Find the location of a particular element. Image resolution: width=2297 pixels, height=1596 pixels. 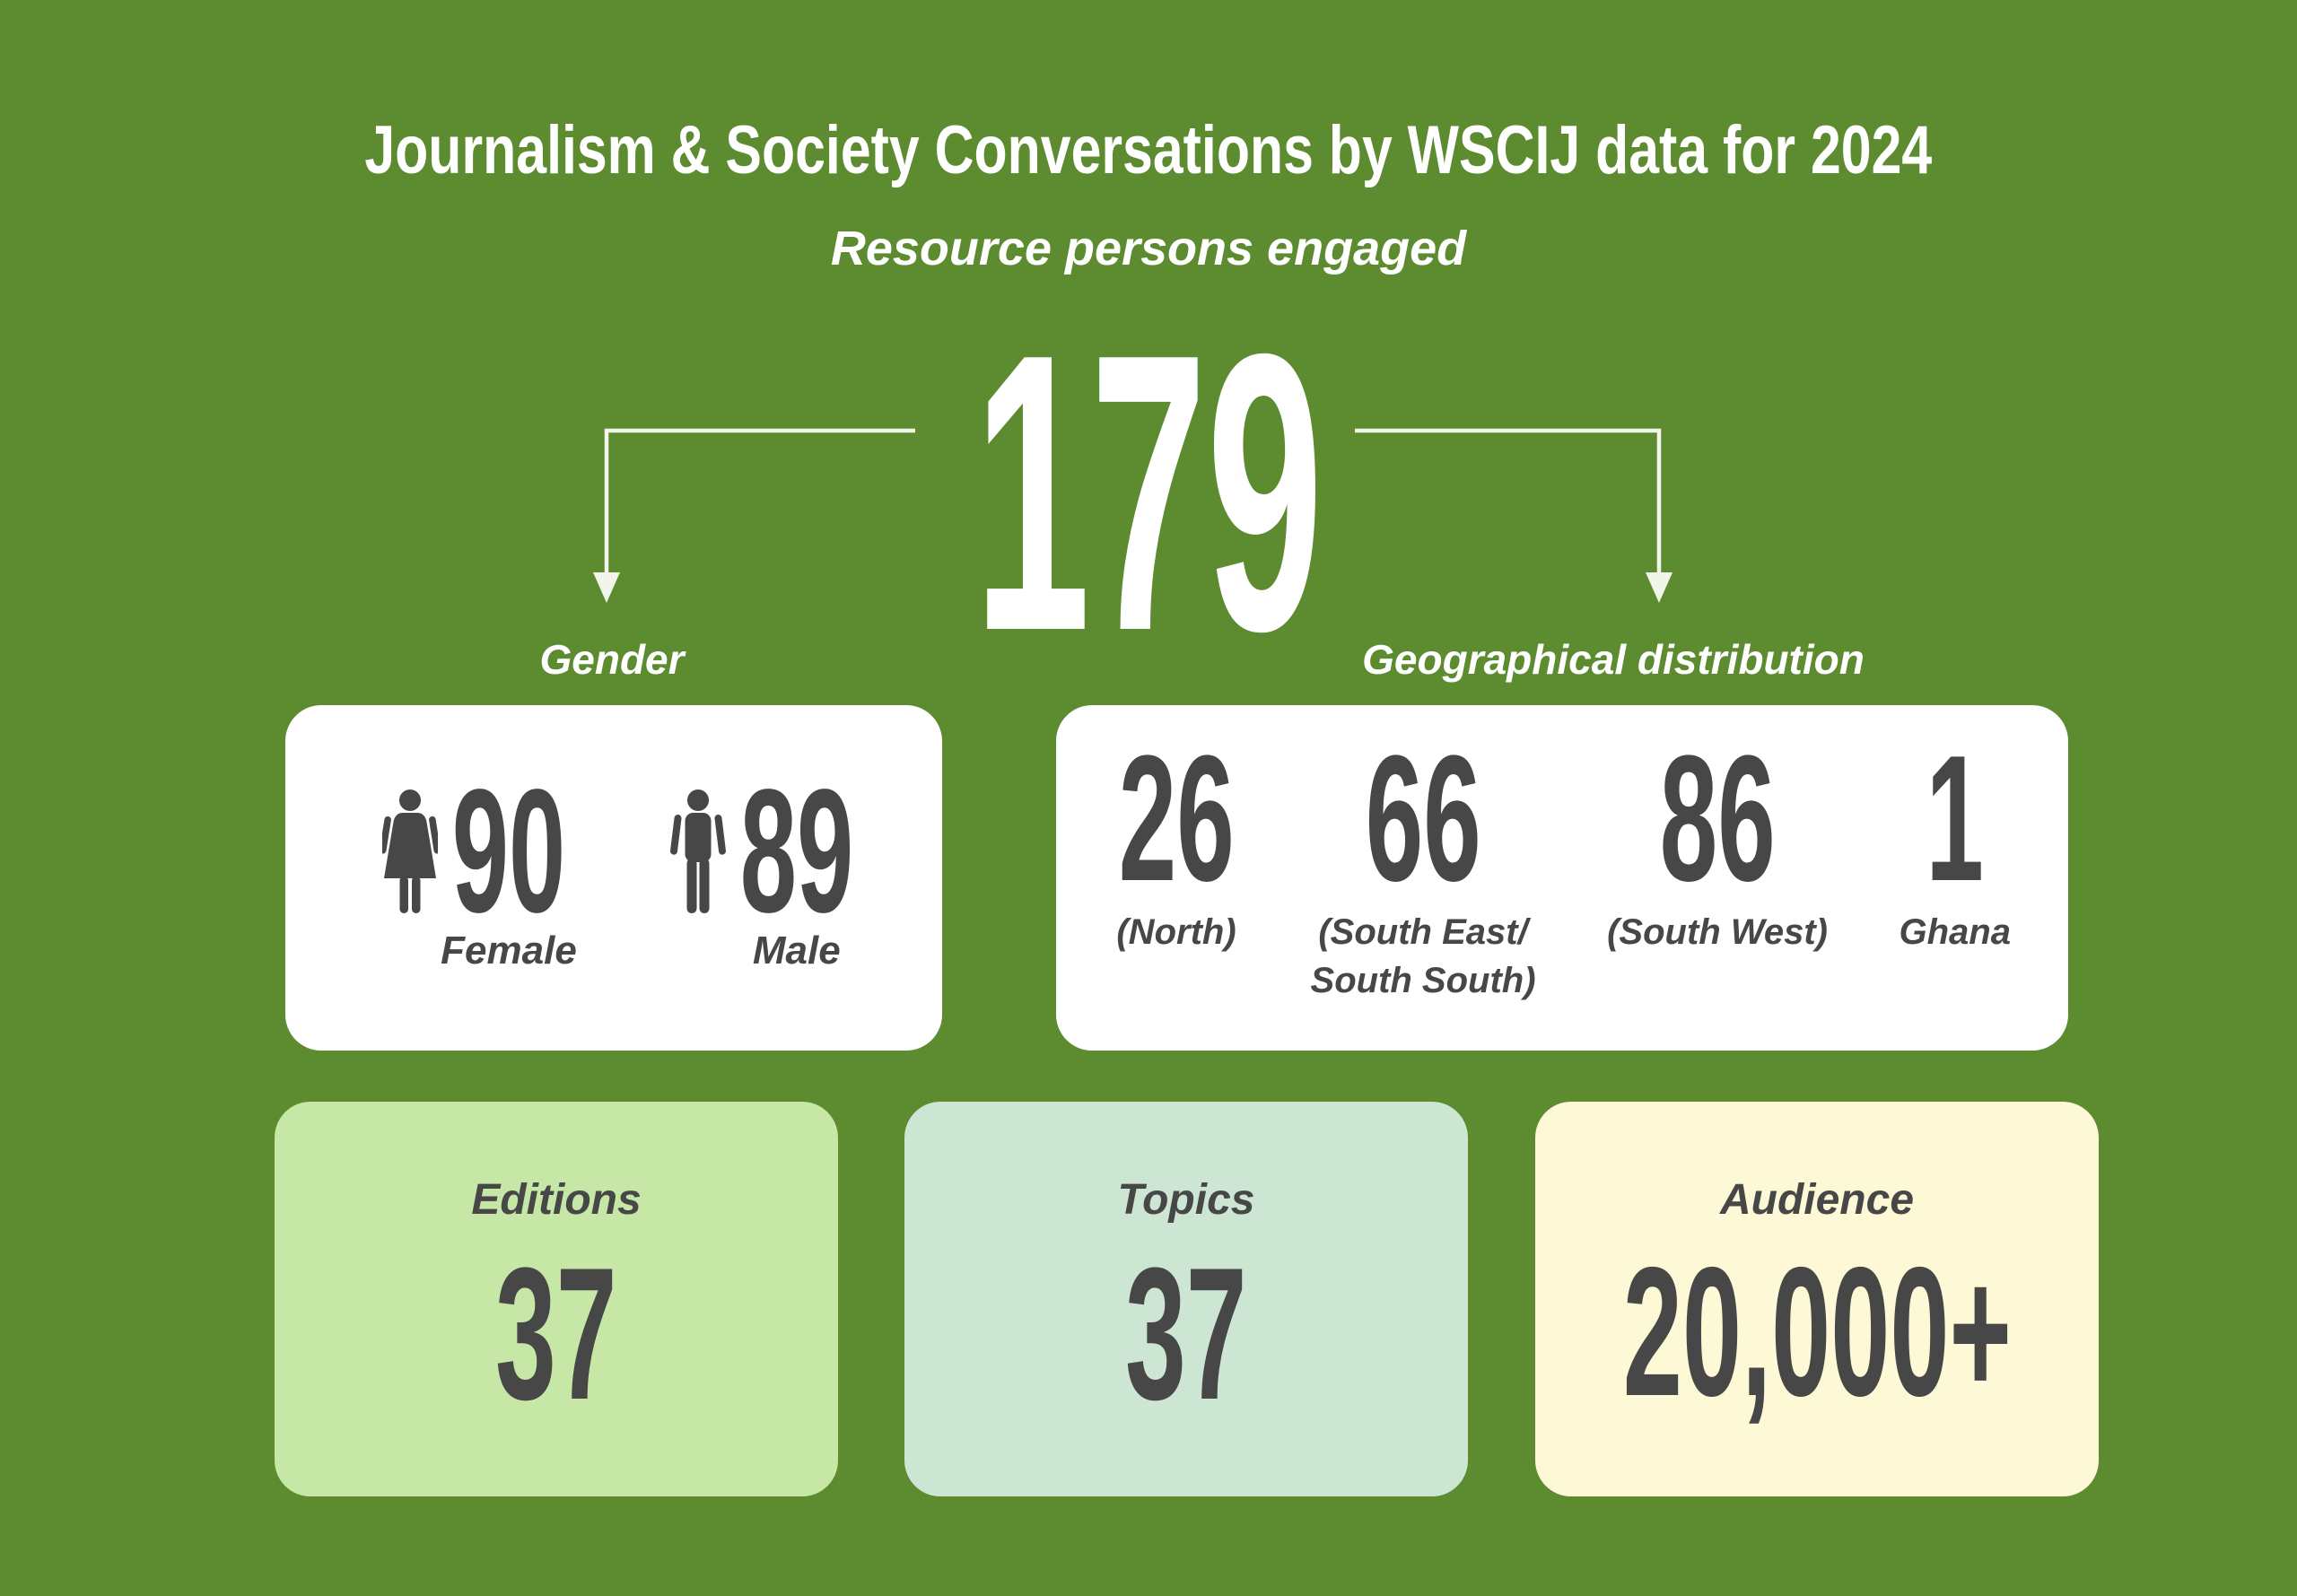

ghana-count: 1 is located at coordinates (1955, 819).